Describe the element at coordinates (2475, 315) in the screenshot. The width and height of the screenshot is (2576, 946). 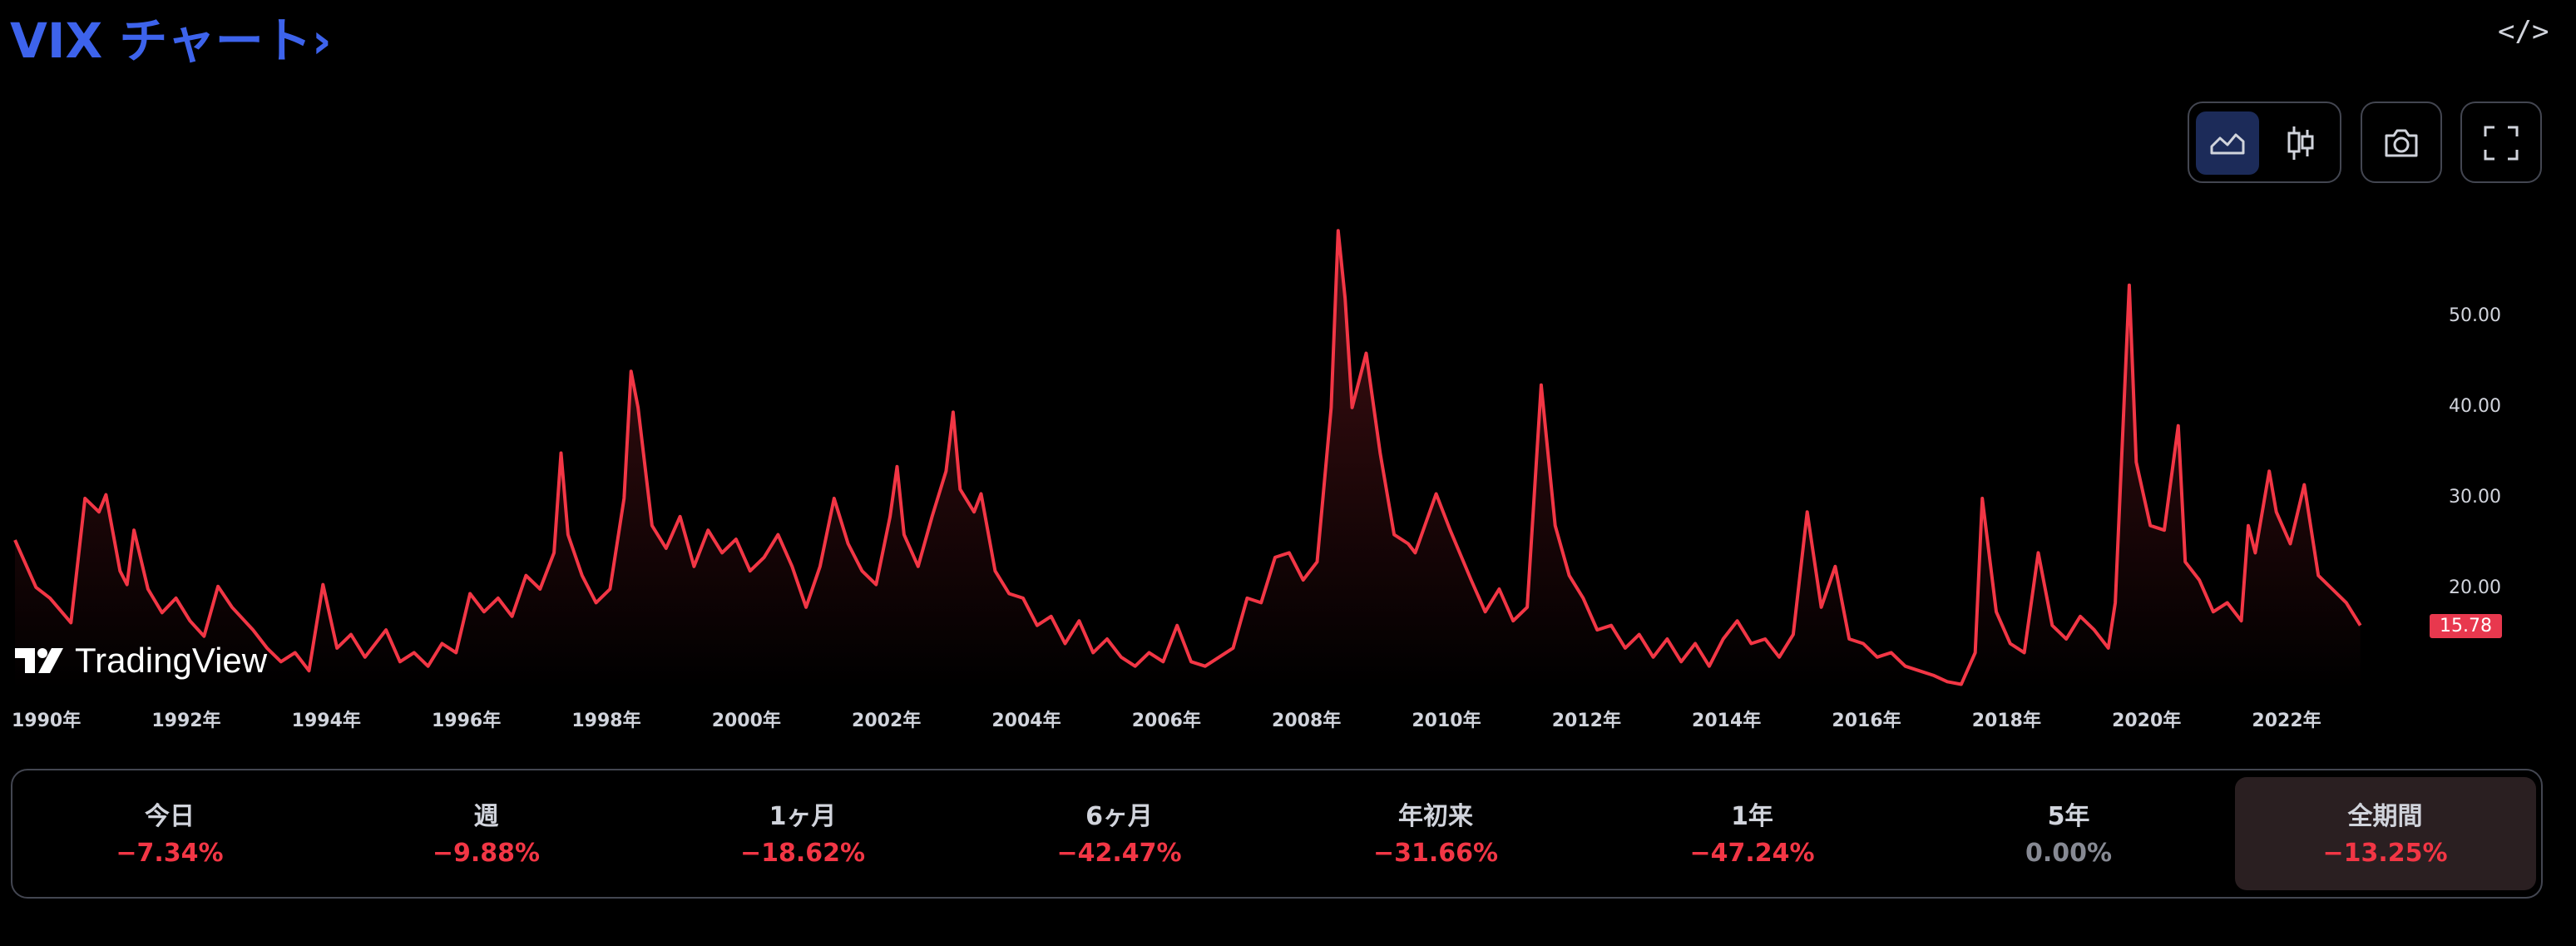
I see `price-tick-label: 50.00` at that location.